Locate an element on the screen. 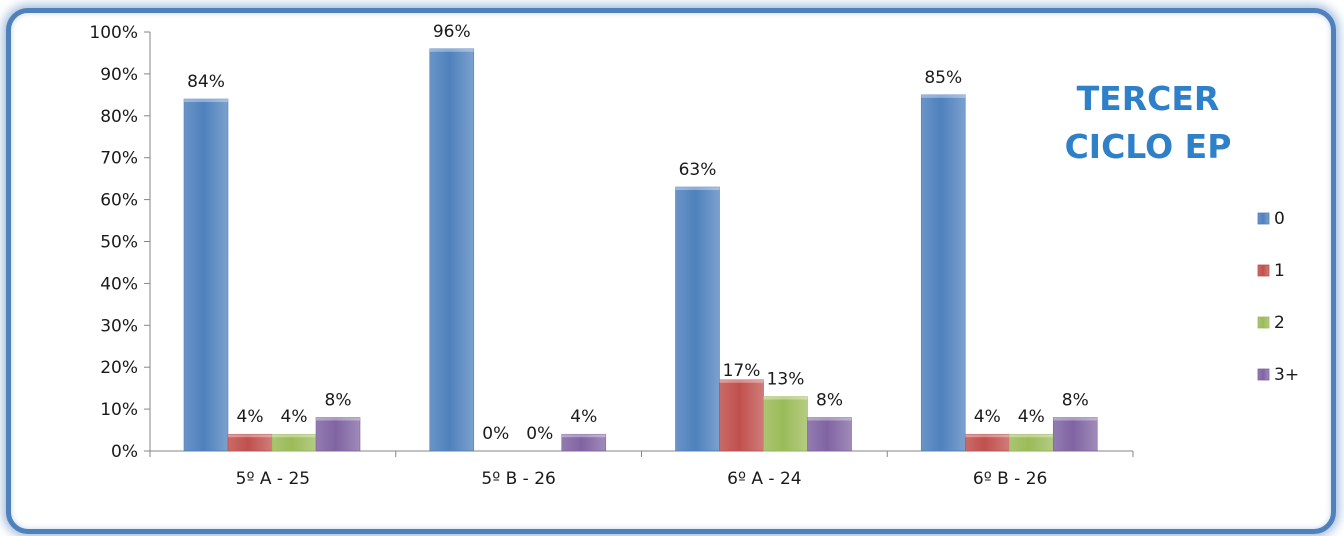 Image resolution: width=1344 pixels, height=536 pixels. y-tick-label: 70% is located at coordinates (119, 159).